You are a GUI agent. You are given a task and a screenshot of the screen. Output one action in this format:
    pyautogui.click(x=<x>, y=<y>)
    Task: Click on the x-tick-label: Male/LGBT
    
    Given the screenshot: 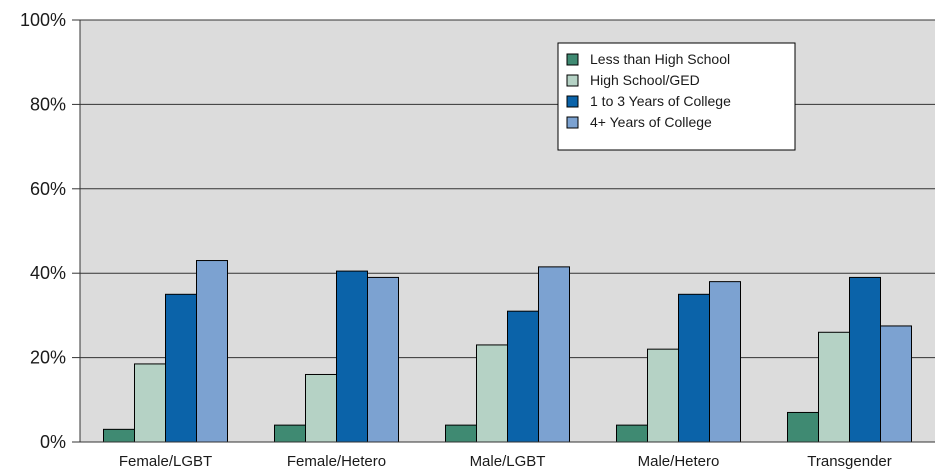 What is the action you would take?
    pyautogui.click(x=508, y=461)
    